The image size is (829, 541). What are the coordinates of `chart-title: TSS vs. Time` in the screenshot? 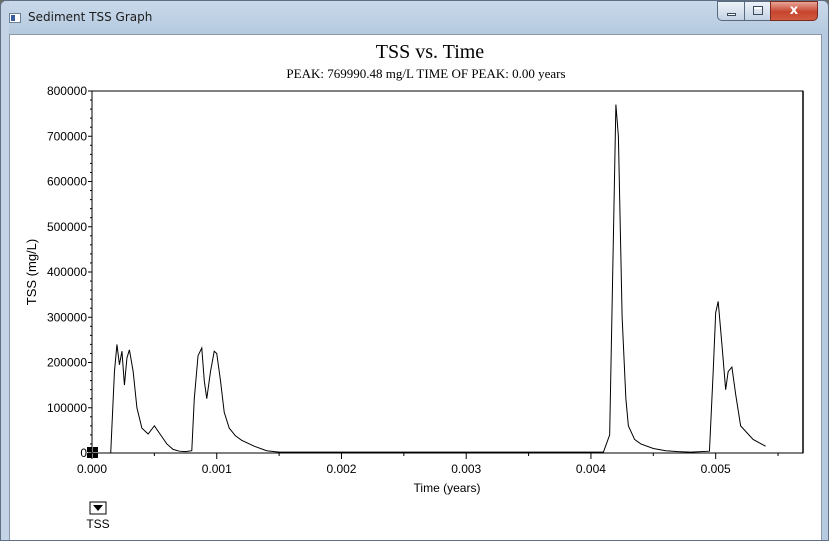 It's located at (430, 52).